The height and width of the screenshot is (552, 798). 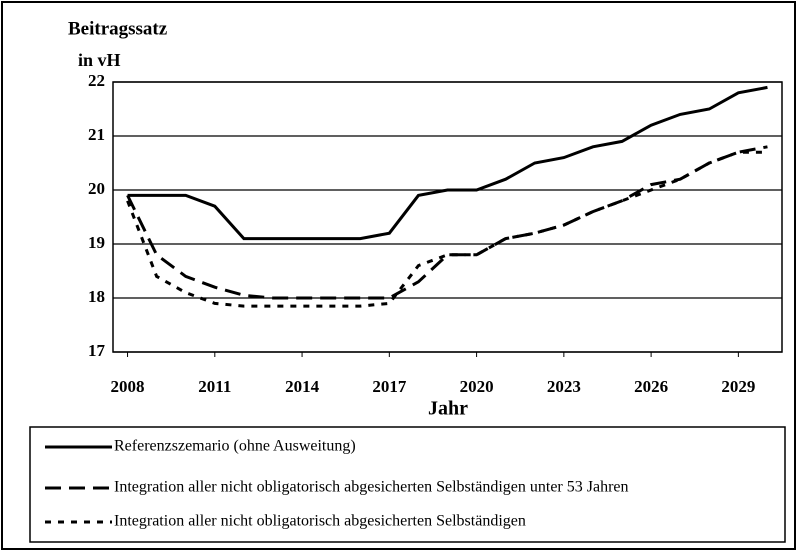 What do you see at coordinates (118, 28) in the screenshot?
I see `chart-title: Beitragssatz` at bounding box center [118, 28].